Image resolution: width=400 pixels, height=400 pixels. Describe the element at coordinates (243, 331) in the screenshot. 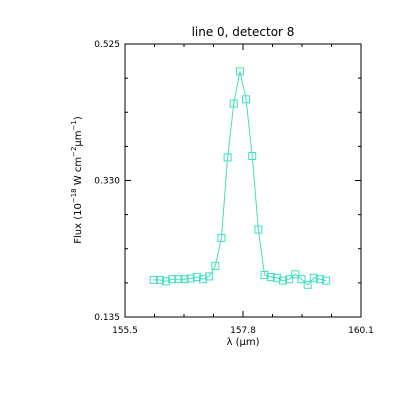

I see `x-tick-label: 157.8` at that location.